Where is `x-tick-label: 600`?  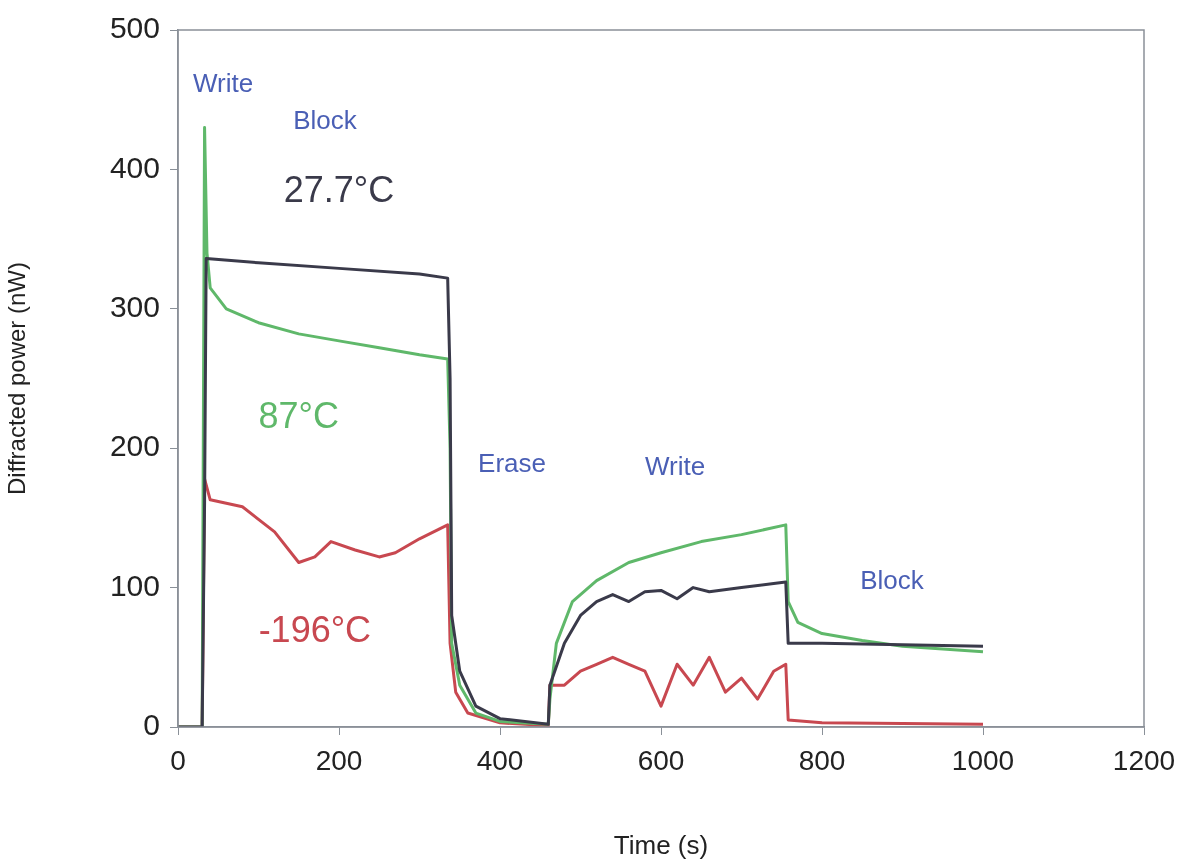
x-tick-label: 600 is located at coordinates (661, 760).